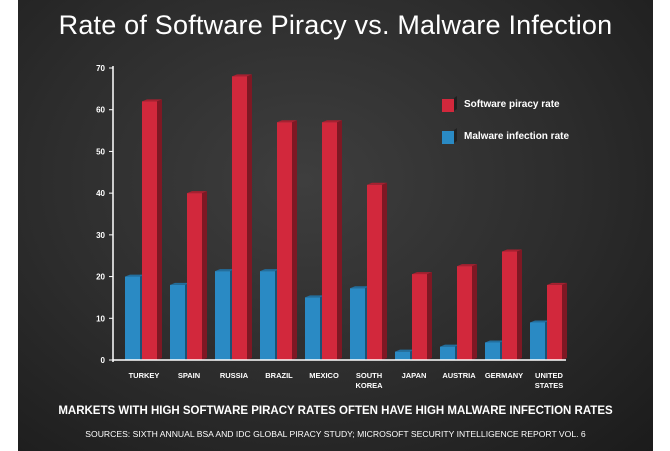 The height and width of the screenshot is (451, 670). Describe the element at coordinates (100, 151) in the screenshot. I see `y-tick-label: 50` at that location.